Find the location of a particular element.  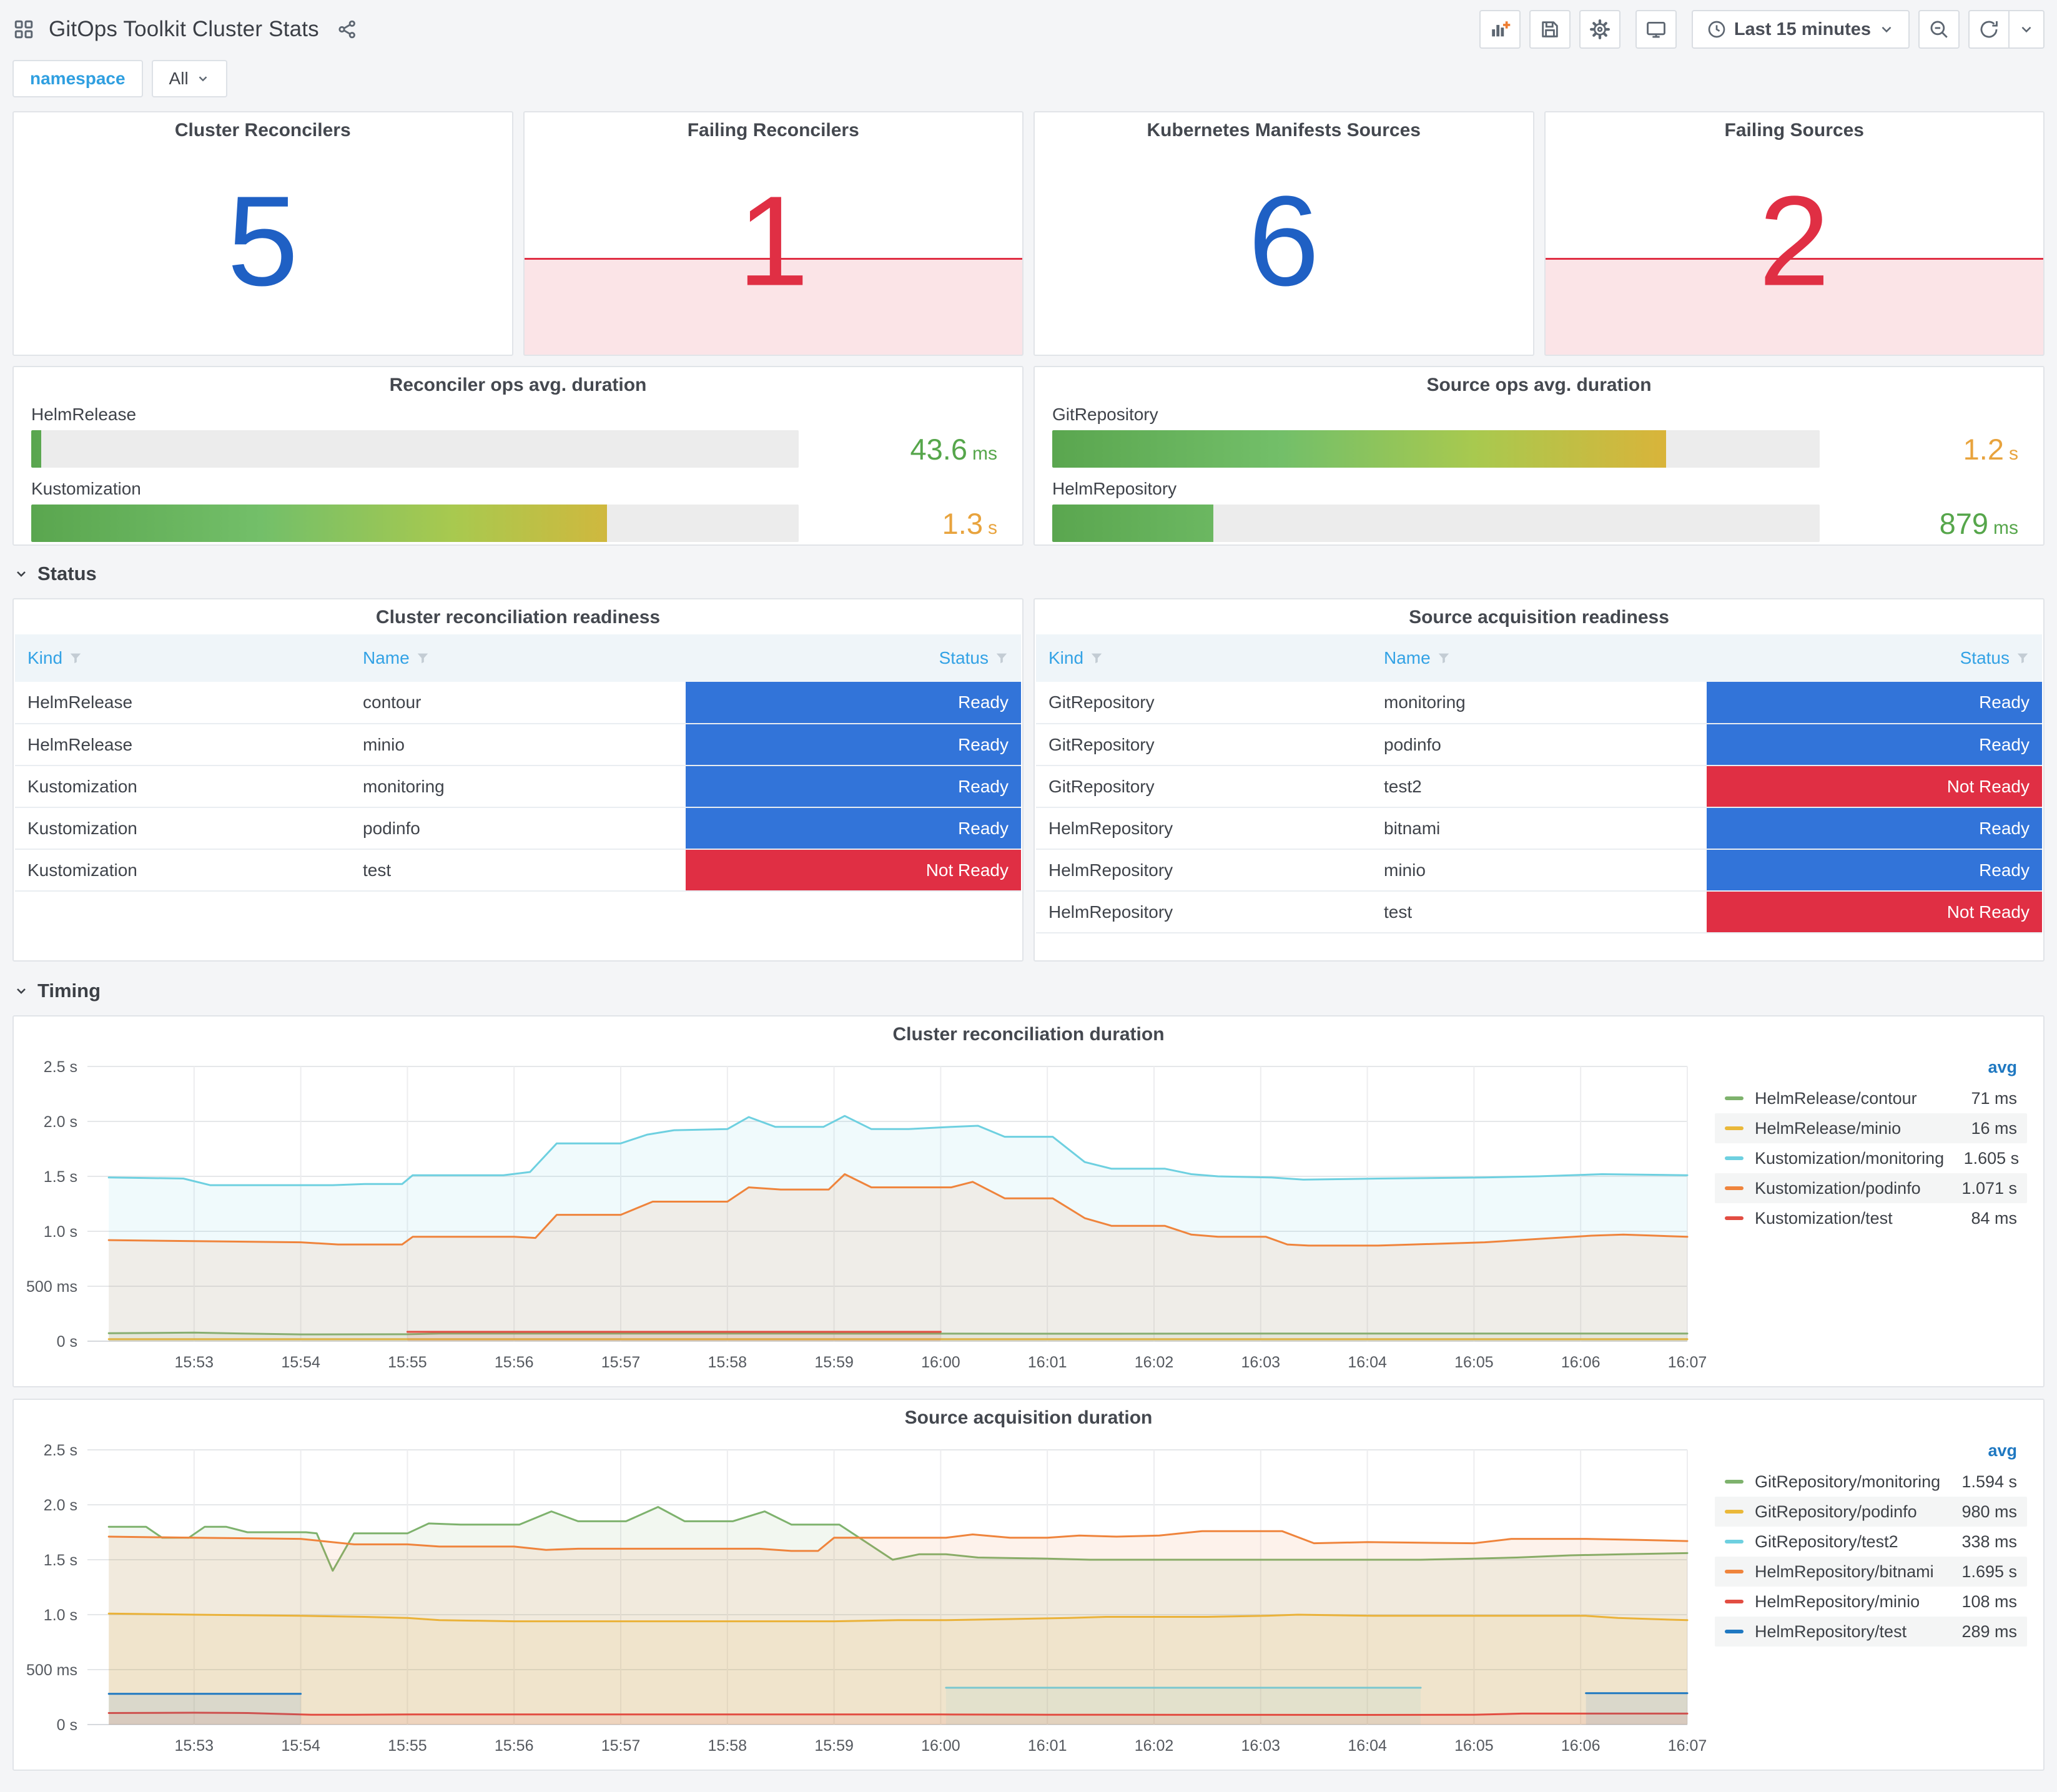

panel-title: Cluster Reconcilers is located at coordinates (262, 130).